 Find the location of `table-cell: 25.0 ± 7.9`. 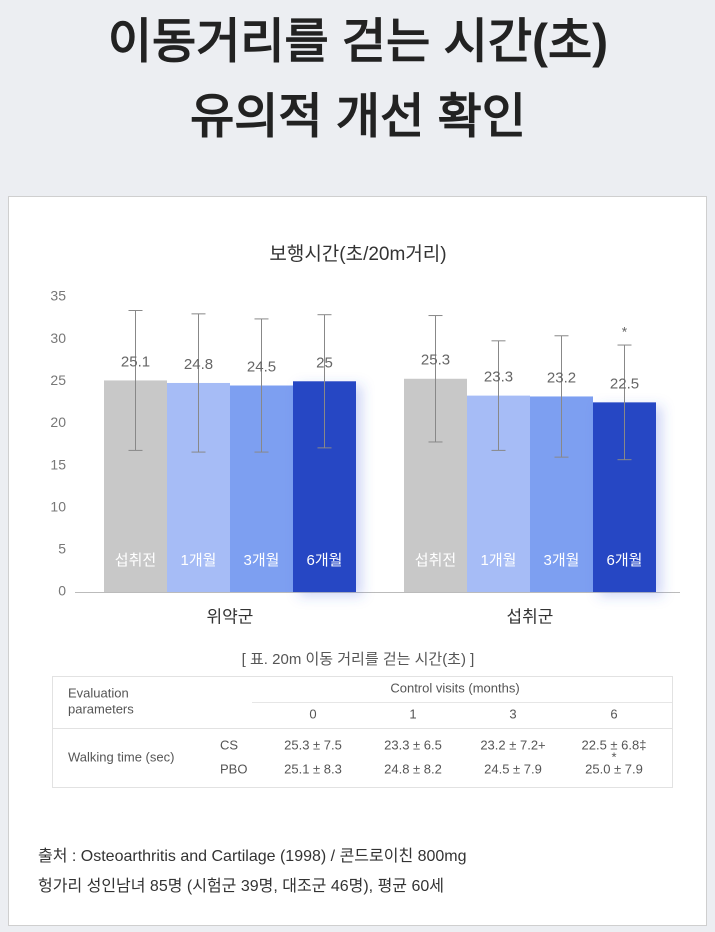

table-cell: 25.0 ± 7.9 is located at coordinates (614, 768).